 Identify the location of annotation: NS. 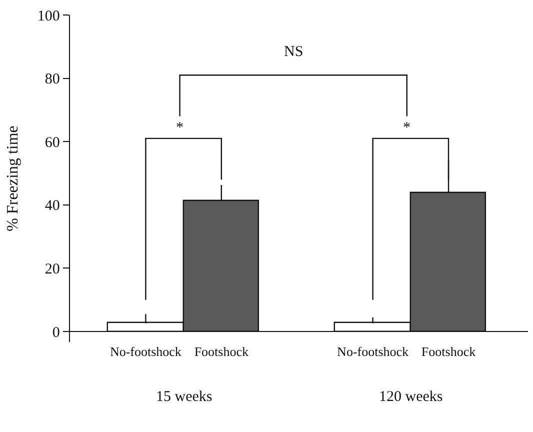
(294, 52).